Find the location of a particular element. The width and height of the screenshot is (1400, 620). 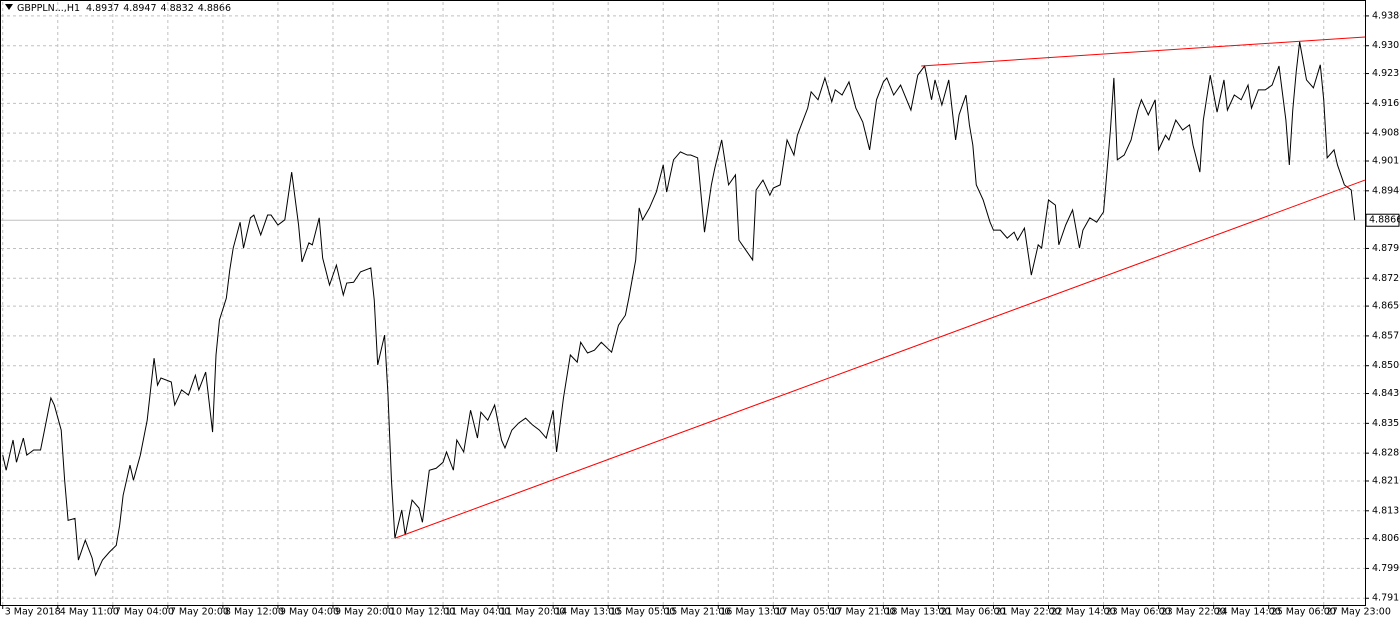

y-tick-label: 4.8795 is located at coordinates (1386, 248).